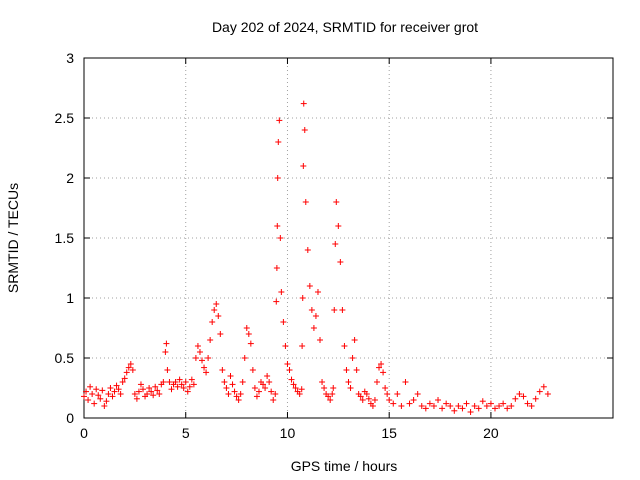 The image size is (640, 480). Describe the element at coordinates (65, 358) in the screenshot. I see `y-tick-label: 0.5` at that location.